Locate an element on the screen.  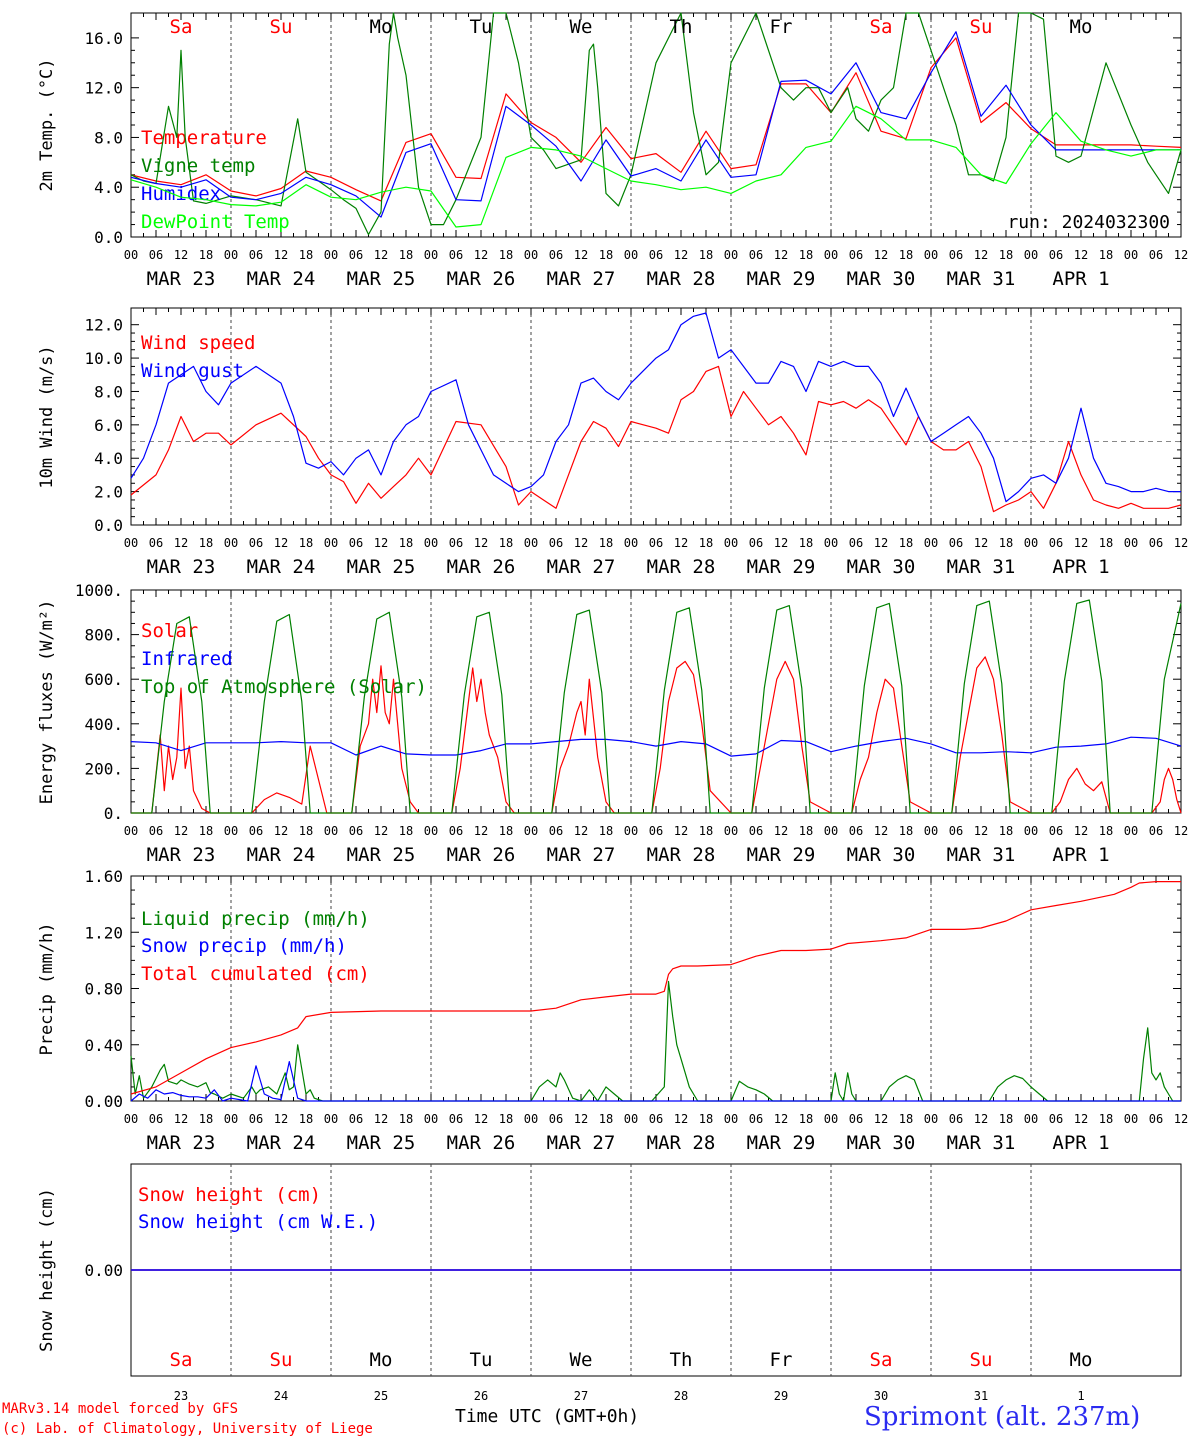
y-tick-label: 1.20 is located at coordinates (103, 932).